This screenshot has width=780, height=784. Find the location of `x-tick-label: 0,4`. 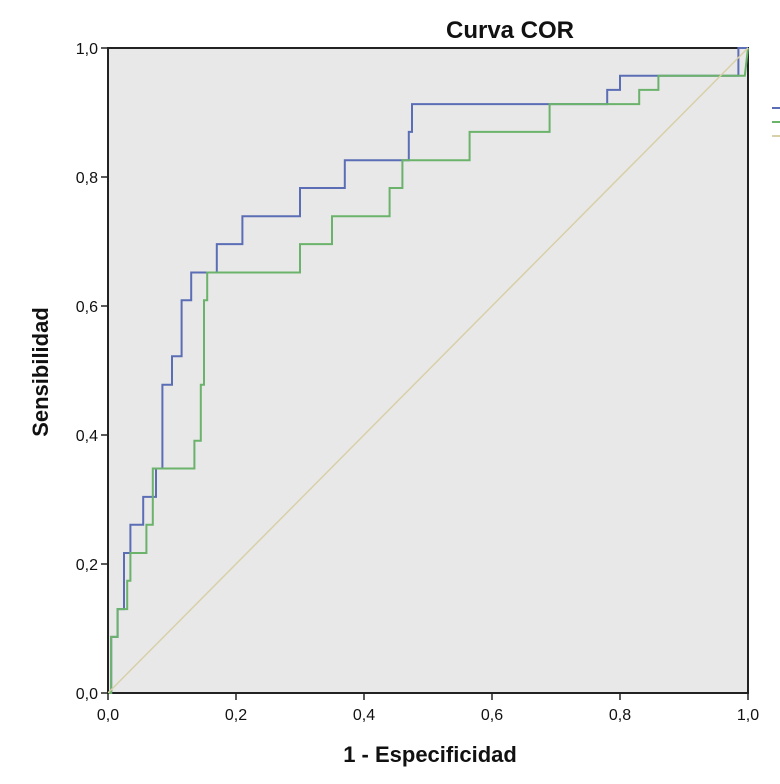

x-tick-label: 0,4 is located at coordinates (364, 715).